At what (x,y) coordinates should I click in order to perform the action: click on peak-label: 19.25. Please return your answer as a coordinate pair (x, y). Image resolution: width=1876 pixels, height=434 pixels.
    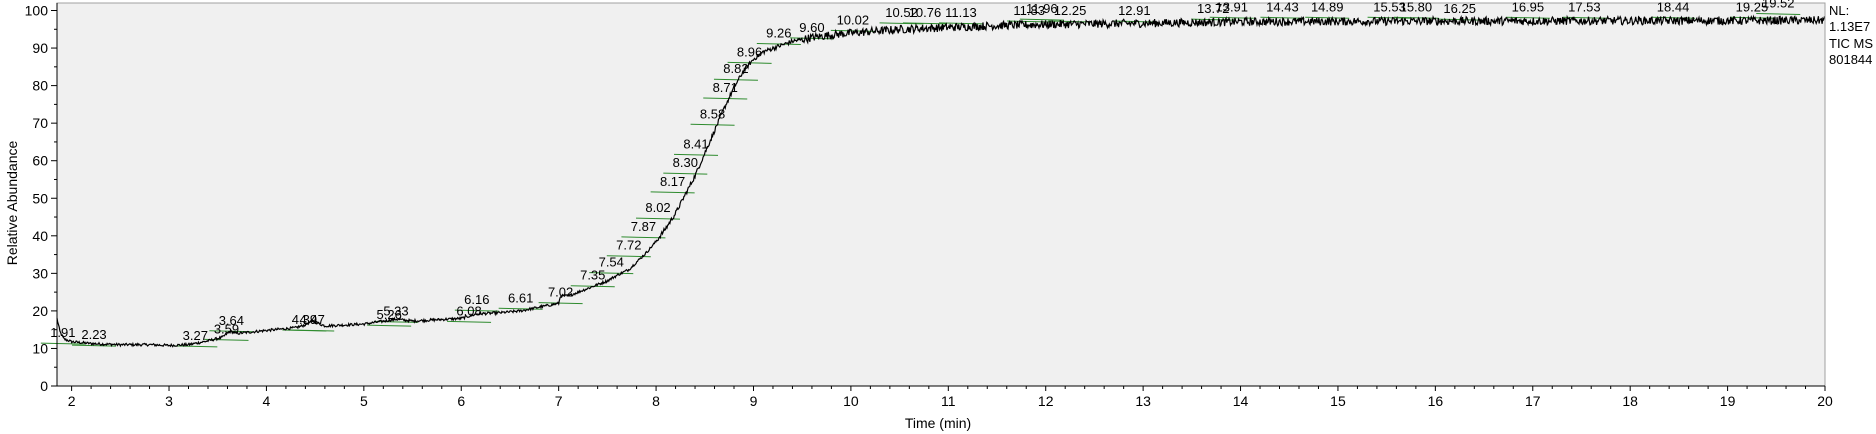
    Looking at the image, I should click on (1752, 7).